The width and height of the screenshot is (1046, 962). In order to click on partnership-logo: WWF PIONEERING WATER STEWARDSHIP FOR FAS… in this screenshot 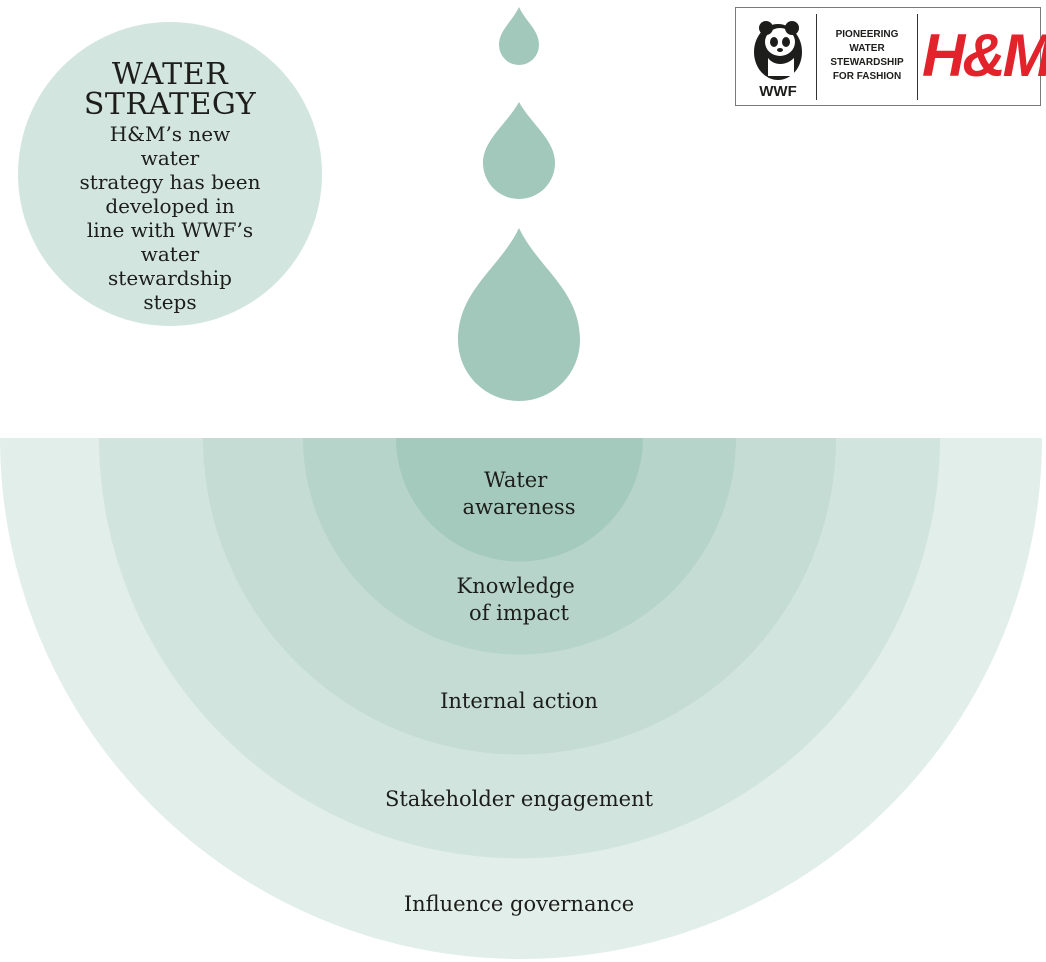, I will do `click(890, 56)`.